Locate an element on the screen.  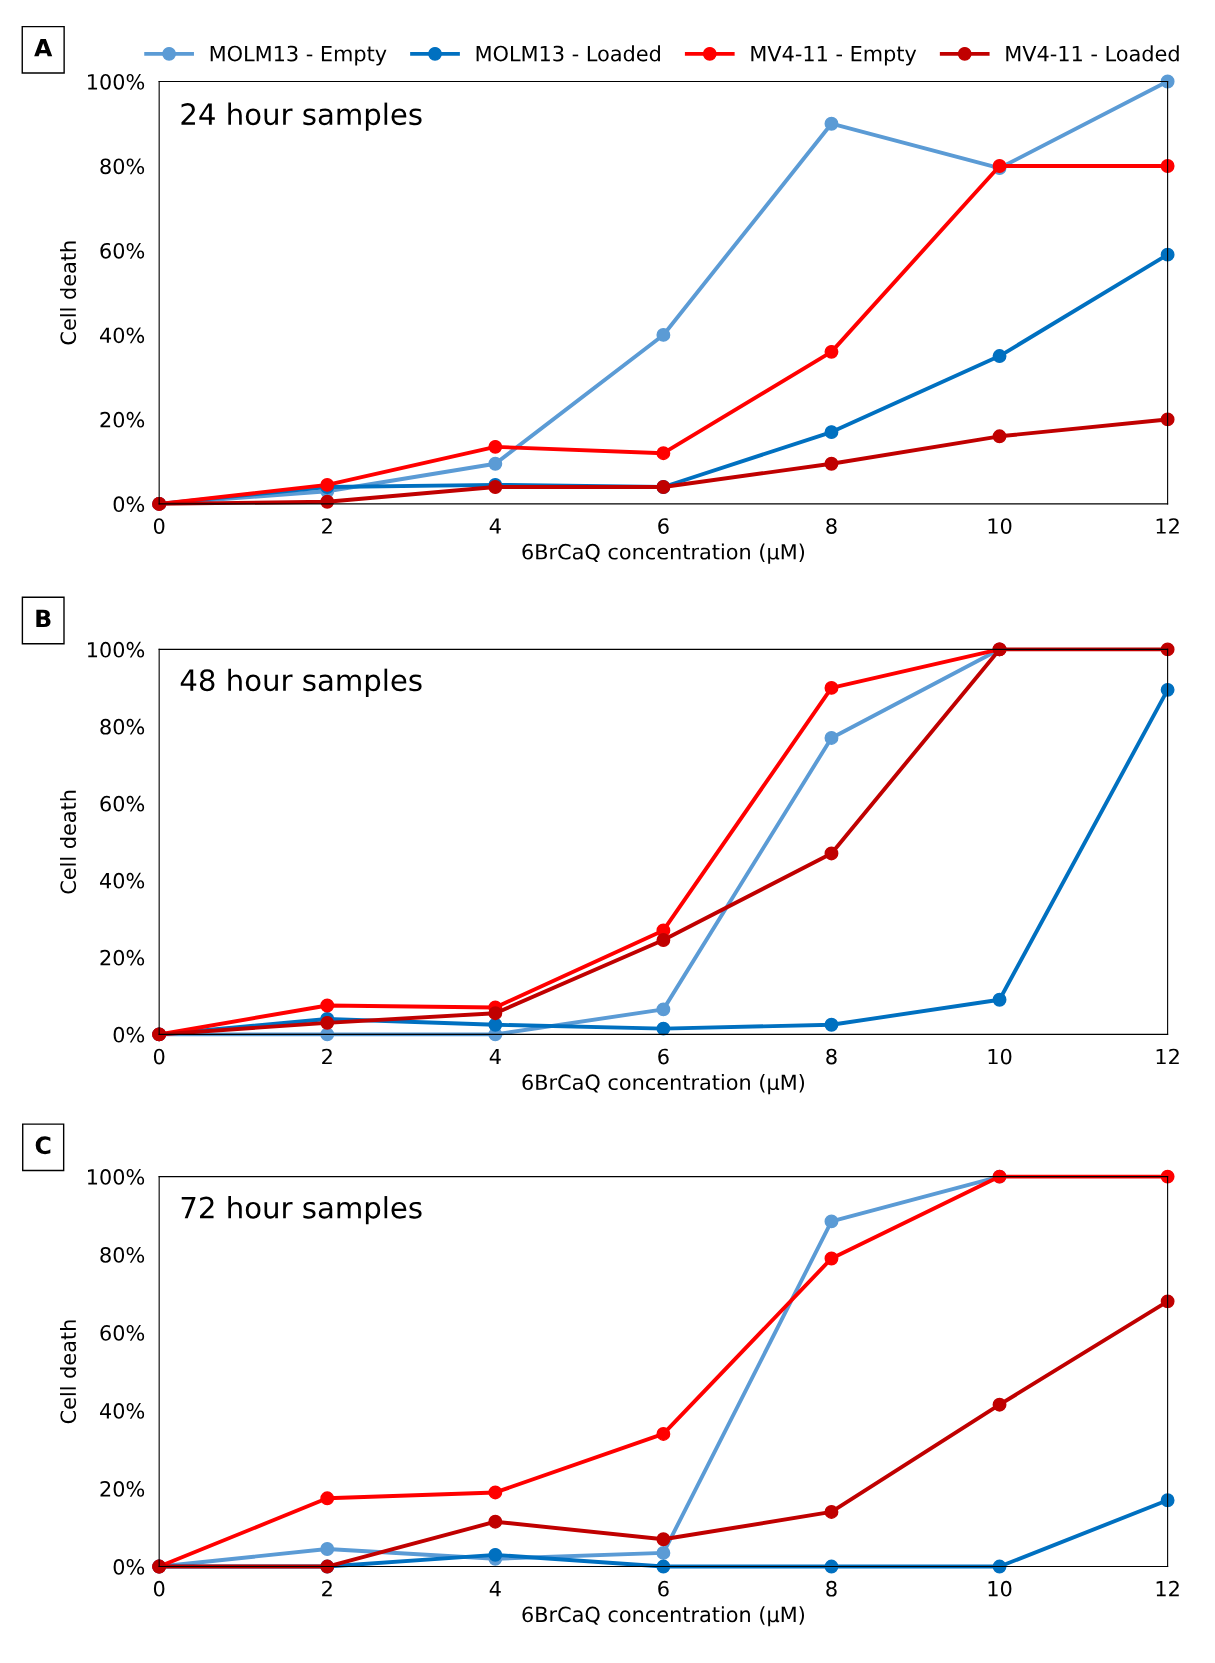
text: A is located at coordinates (43, 48).